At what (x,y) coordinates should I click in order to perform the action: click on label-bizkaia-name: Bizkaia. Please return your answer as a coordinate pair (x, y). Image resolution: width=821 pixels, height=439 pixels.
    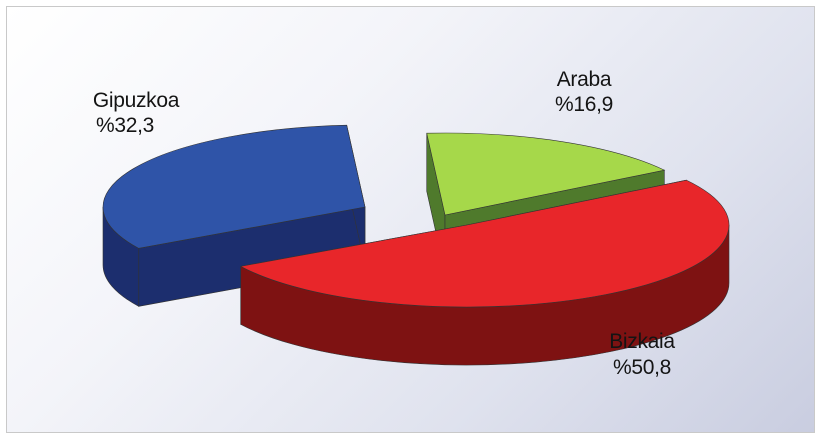
    Looking at the image, I should click on (642, 341).